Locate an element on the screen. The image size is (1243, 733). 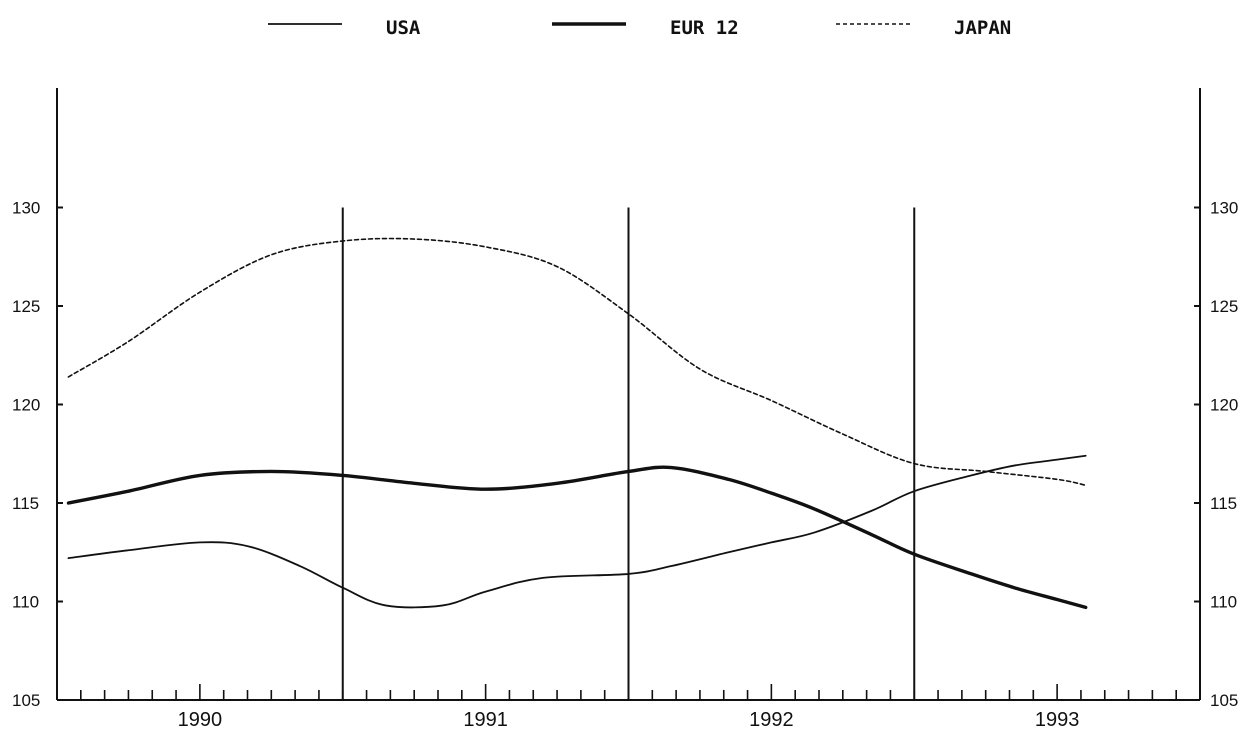
y-tick-label-left: 110 is located at coordinates (25, 602).